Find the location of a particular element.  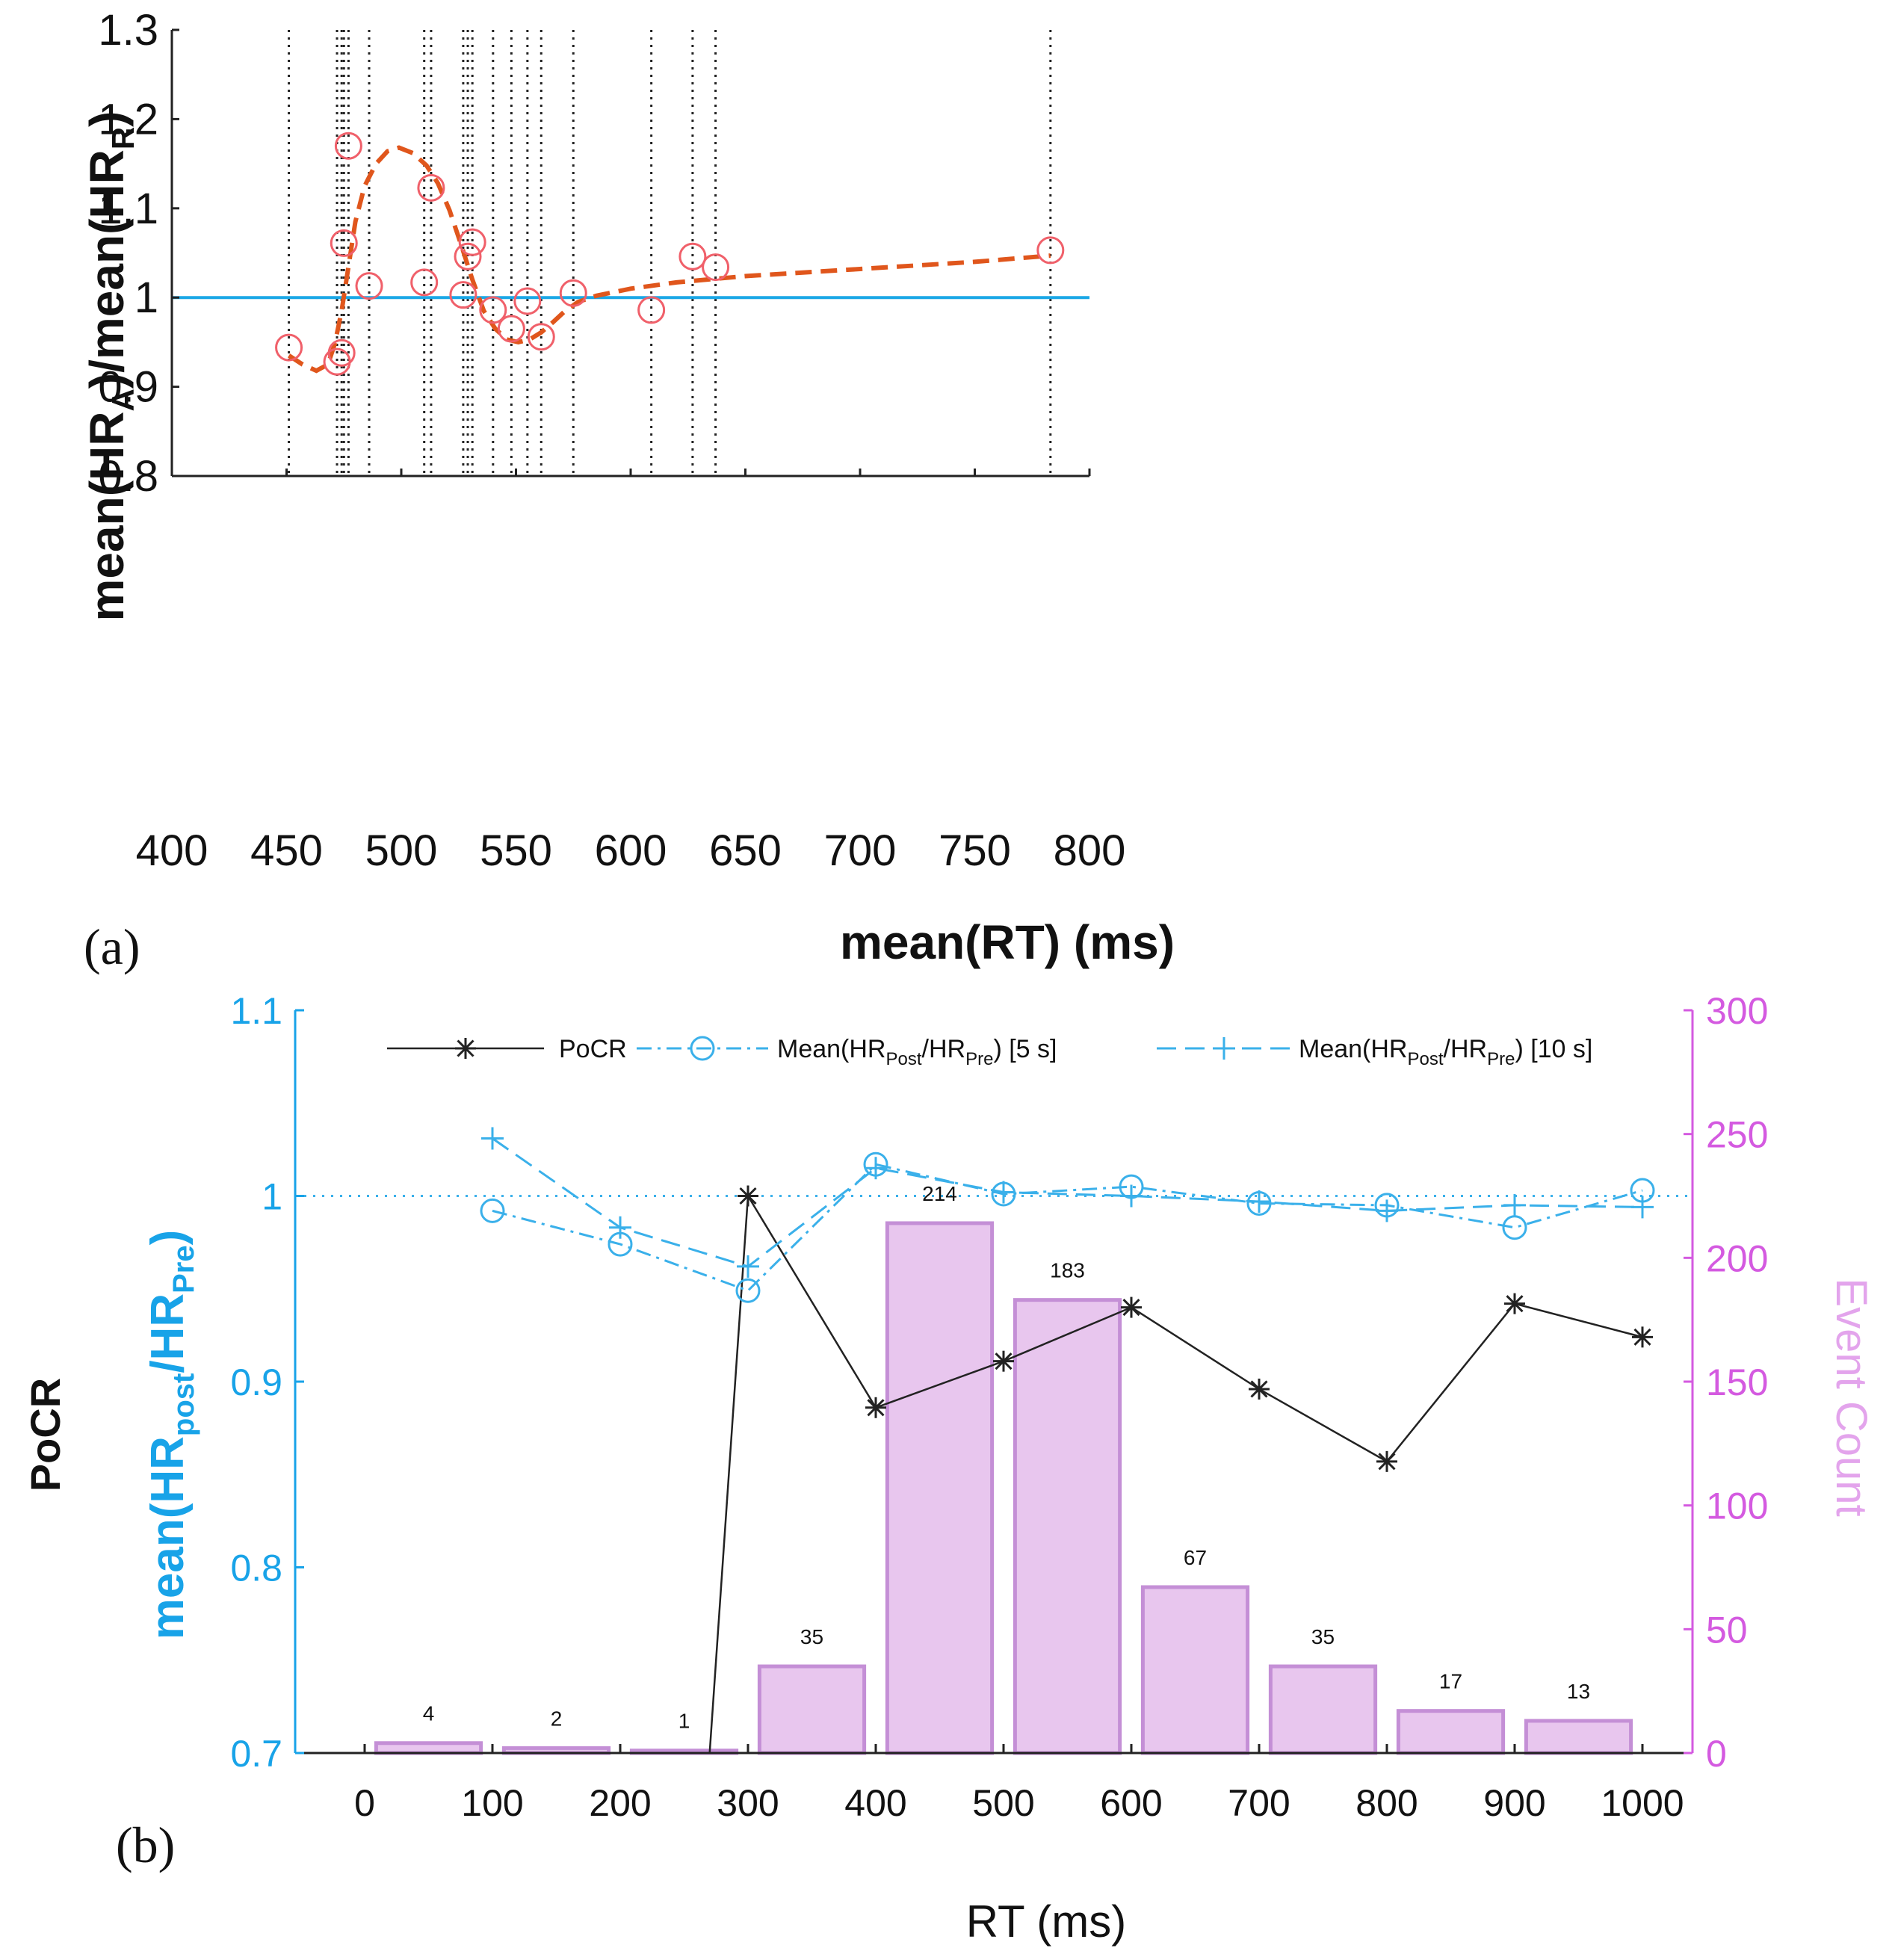

b-hr5-line is located at coordinates (1068, 1227).